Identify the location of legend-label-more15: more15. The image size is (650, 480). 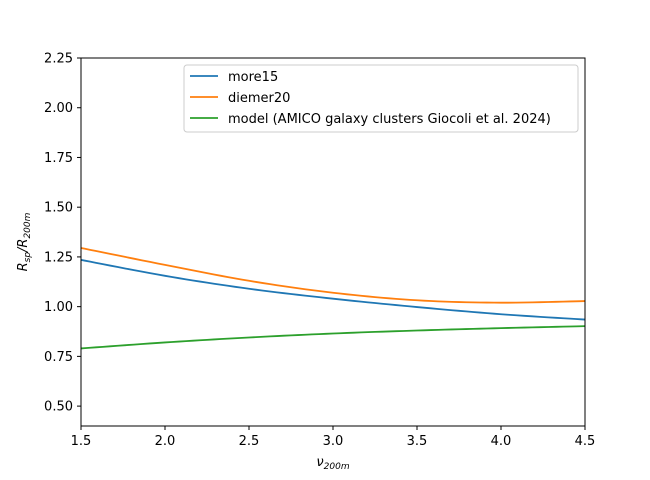
(253, 77).